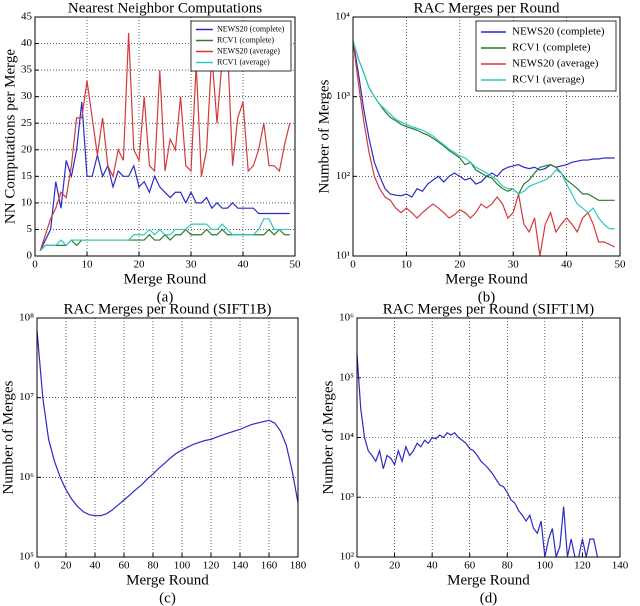 This screenshot has height=606, width=640. What do you see at coordinates (487, 297) in the screenshot?
I see `caption: (b)` at bounding box center [487, 297].